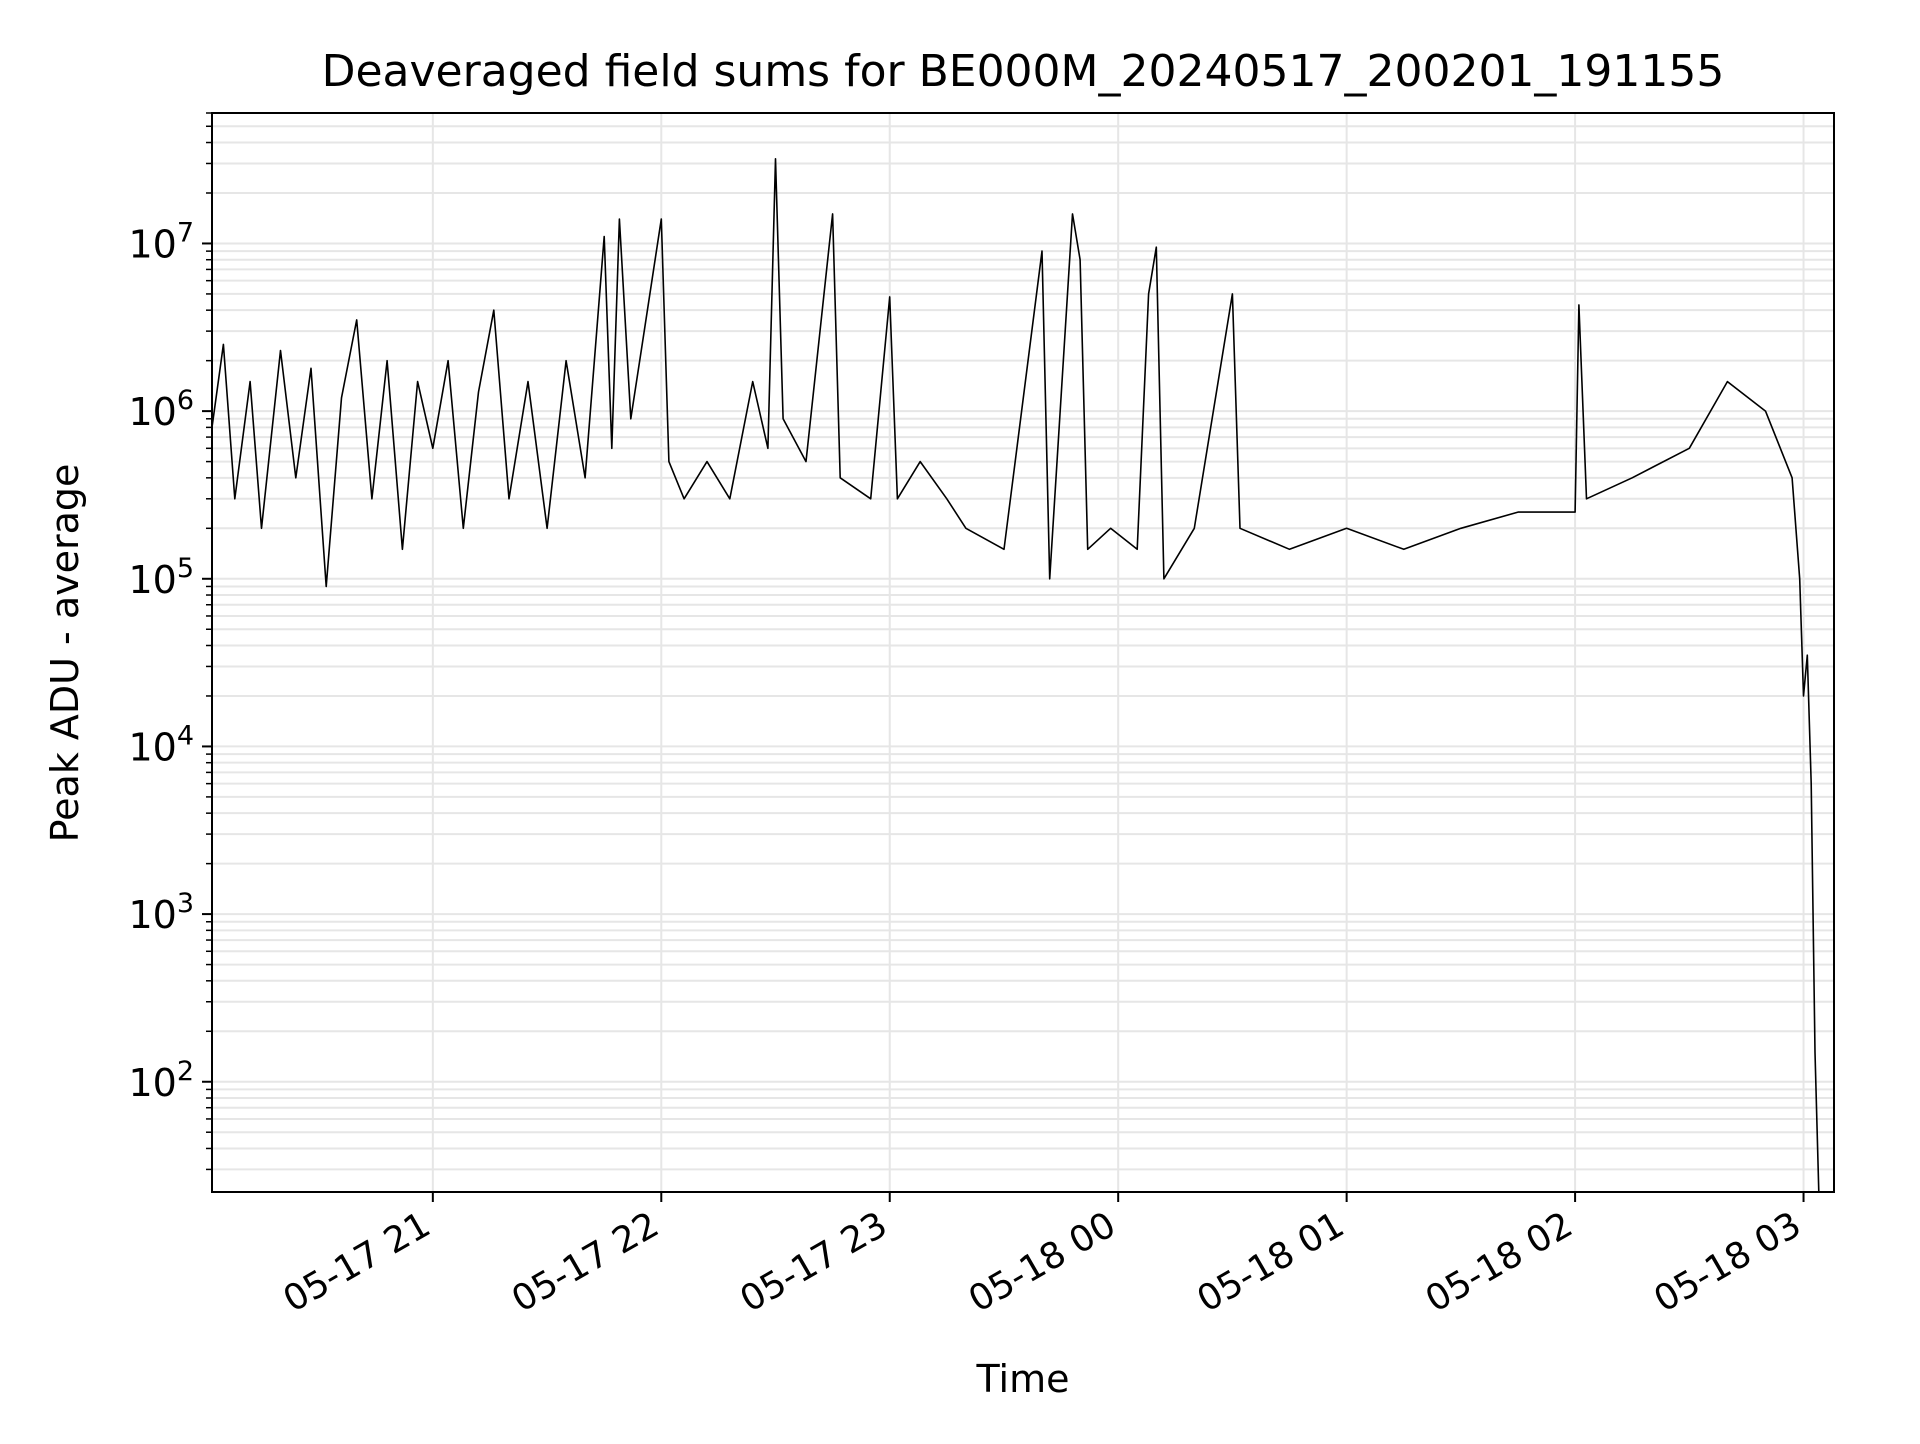 Image resolution: width=1920 pixels, height=1444 pixels. Describe the element at coordinates (1270, 1262) in the screenshot. I see `x-tick-label: 05-18 01` at that location.